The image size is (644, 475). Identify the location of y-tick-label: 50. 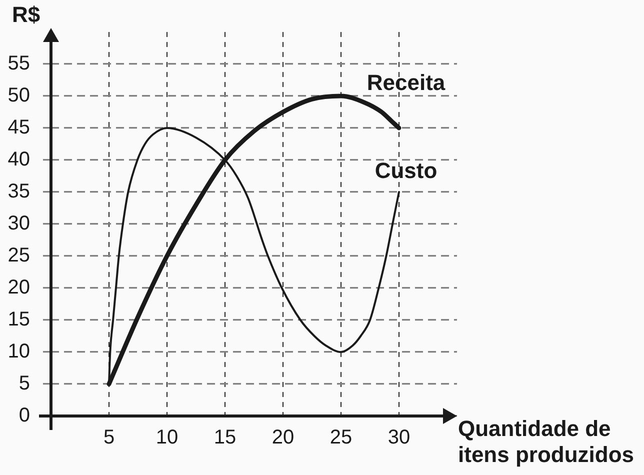
(19, 95).